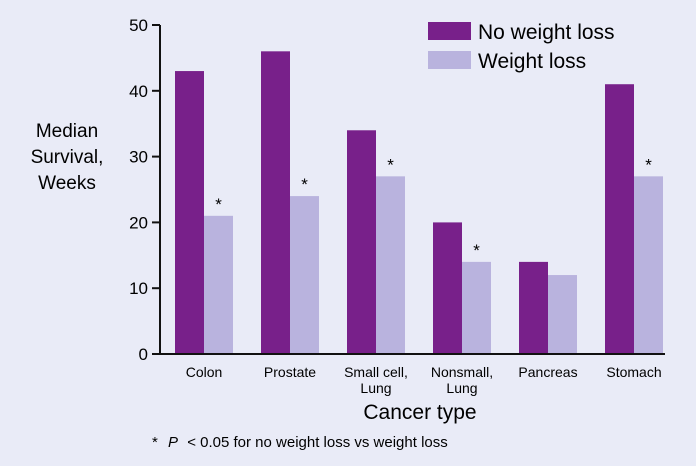 Image resolution: width=696 pixels, height=466 pixels. I want to click on footnote-marker: *, so click(155, 442).